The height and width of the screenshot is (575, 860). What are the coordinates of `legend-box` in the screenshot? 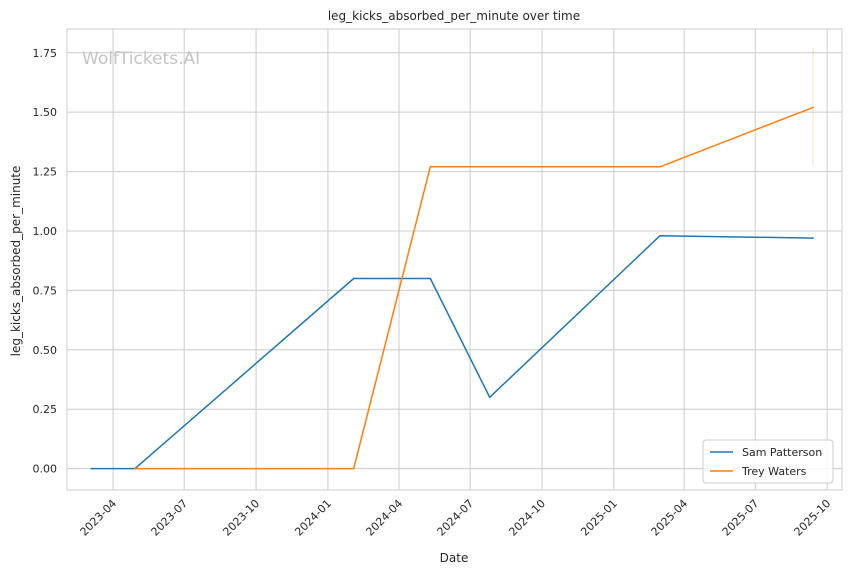 It's located at (768, 461).